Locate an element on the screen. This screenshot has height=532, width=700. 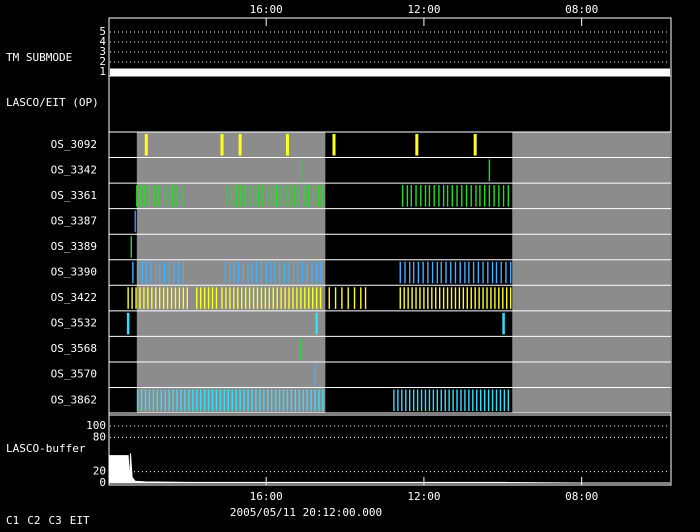
buffer-area is located at coordinates (389, 468).